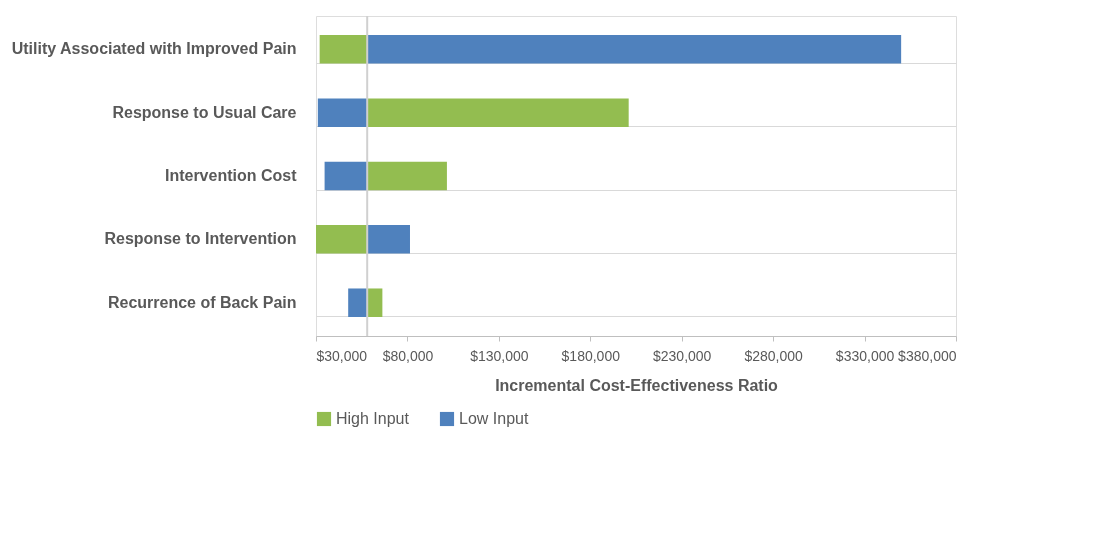 The width and height of the screenshot is (1111, 537). Describe the element at coordinates (494, 418) in the screenshot. I see `legend-label: Low Input` at that location.